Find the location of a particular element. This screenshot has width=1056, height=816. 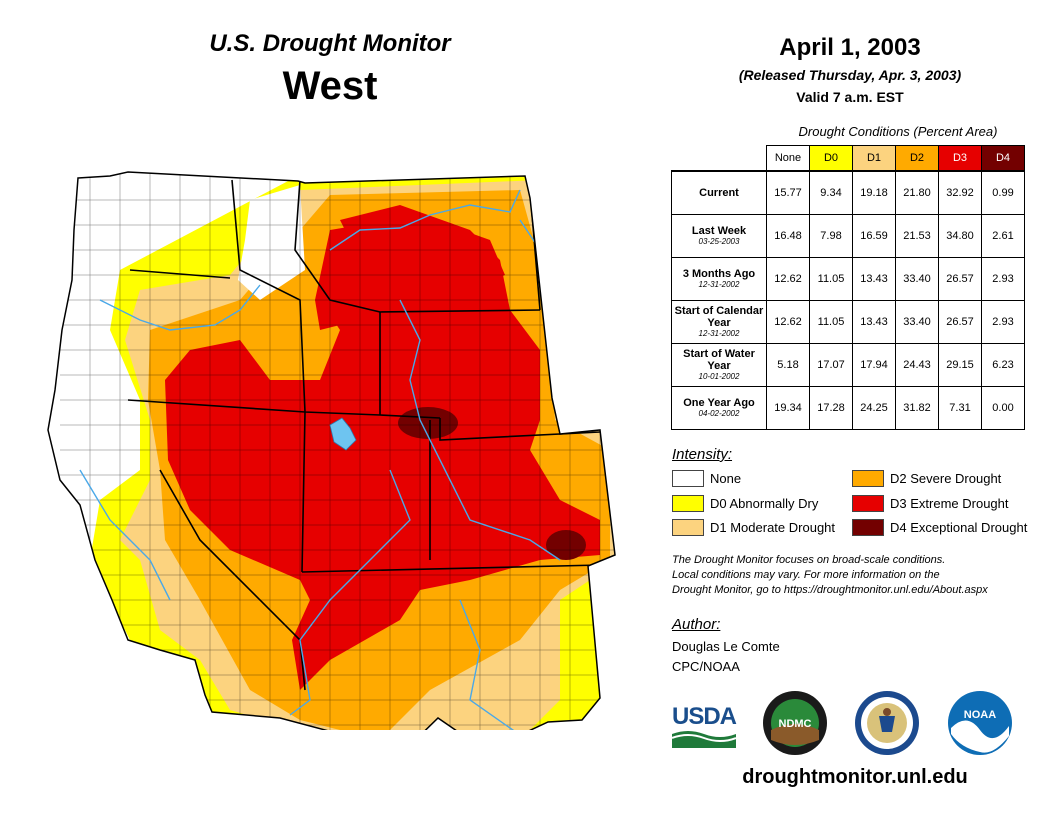

col-header-d0: D0 is located at coordinates (831, 158).